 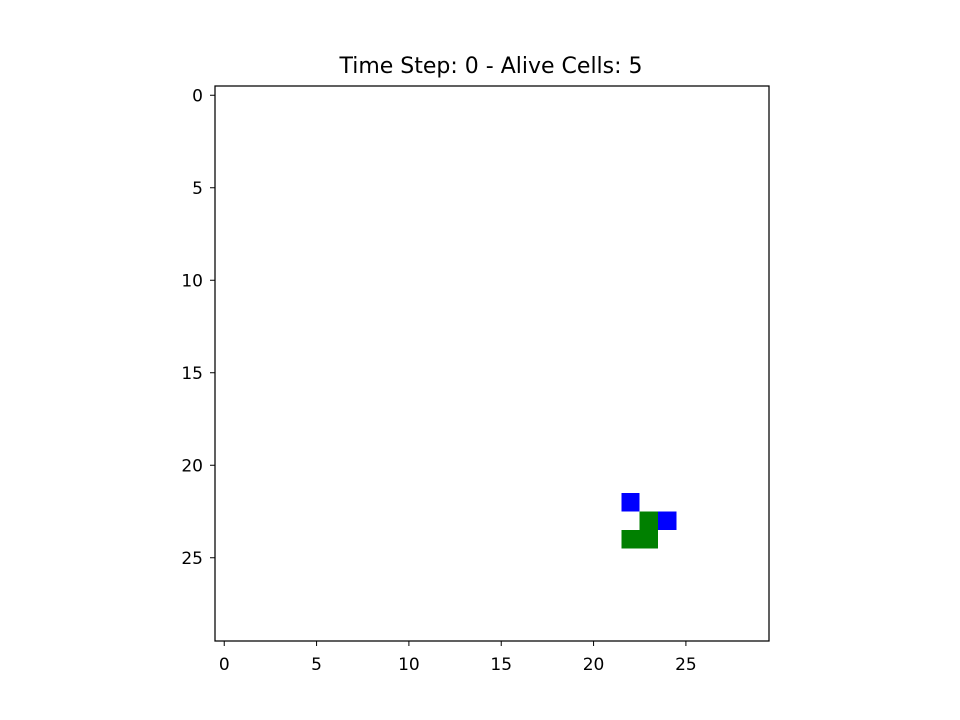 What do you see at coordinates (224, 665) in the screenshot?
I see `x-tick-label: 0` at bounding box center [224, 665].